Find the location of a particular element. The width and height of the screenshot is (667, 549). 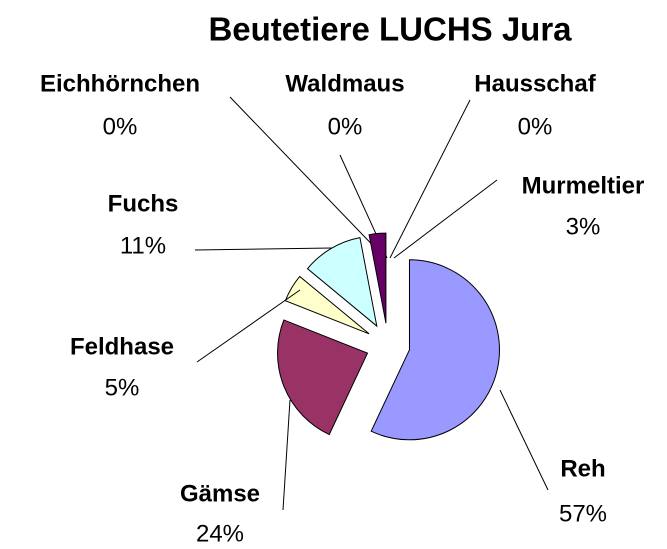

slice-value-label: 57% is located at coordinates (583, 513).